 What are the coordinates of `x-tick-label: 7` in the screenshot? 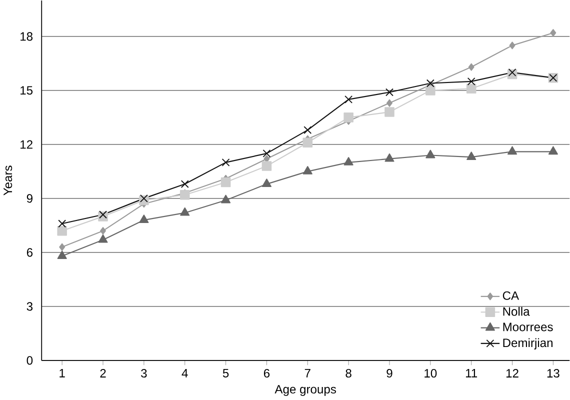 It's located at (307, 373).